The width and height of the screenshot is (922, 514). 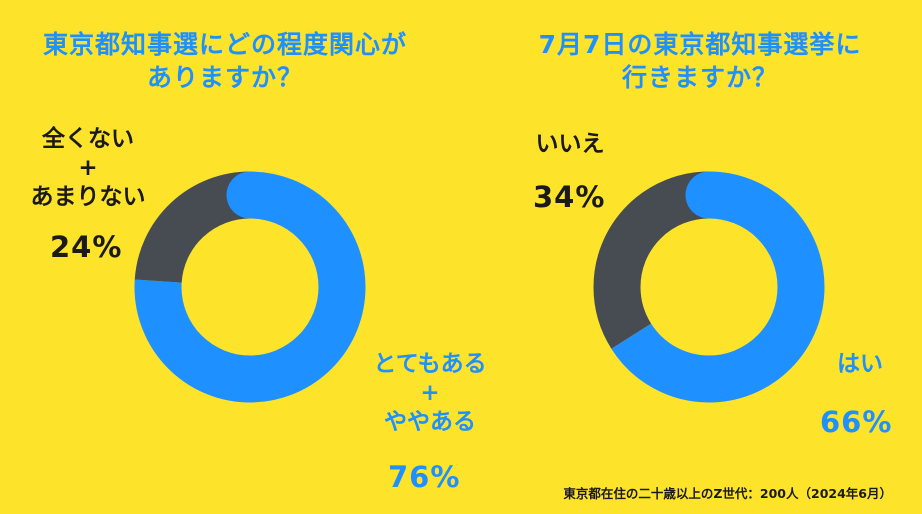 I want to click on chart-title-line: 東京都知事選にどの程度関心が, so click(x=224, y=44).